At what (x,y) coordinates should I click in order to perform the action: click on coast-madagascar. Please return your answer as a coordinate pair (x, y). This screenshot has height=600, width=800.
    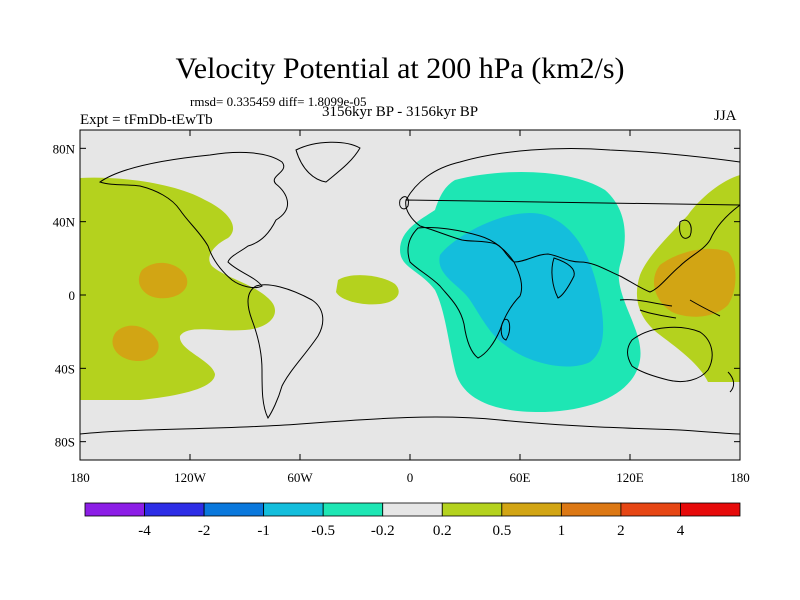
    Looking at the image, I should click on (505, 329).